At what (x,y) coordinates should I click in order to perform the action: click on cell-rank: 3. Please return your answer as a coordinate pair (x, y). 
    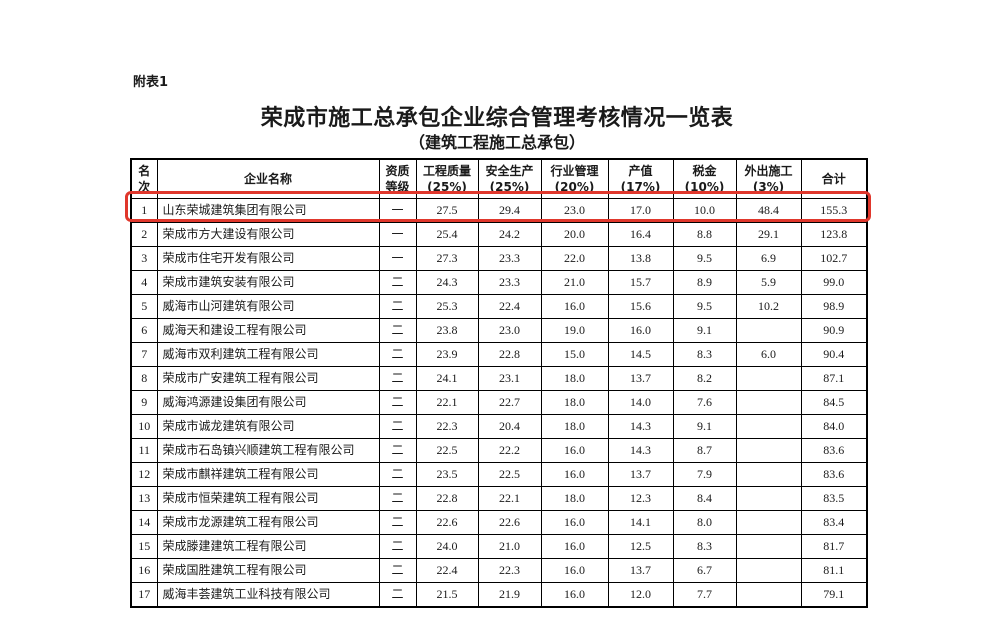
    Looking at the image, I should click on (144, 258).